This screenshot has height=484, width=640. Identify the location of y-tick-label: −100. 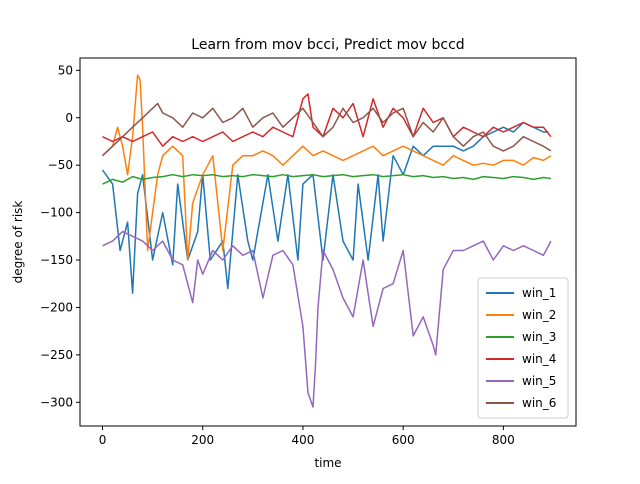
(56, 213).